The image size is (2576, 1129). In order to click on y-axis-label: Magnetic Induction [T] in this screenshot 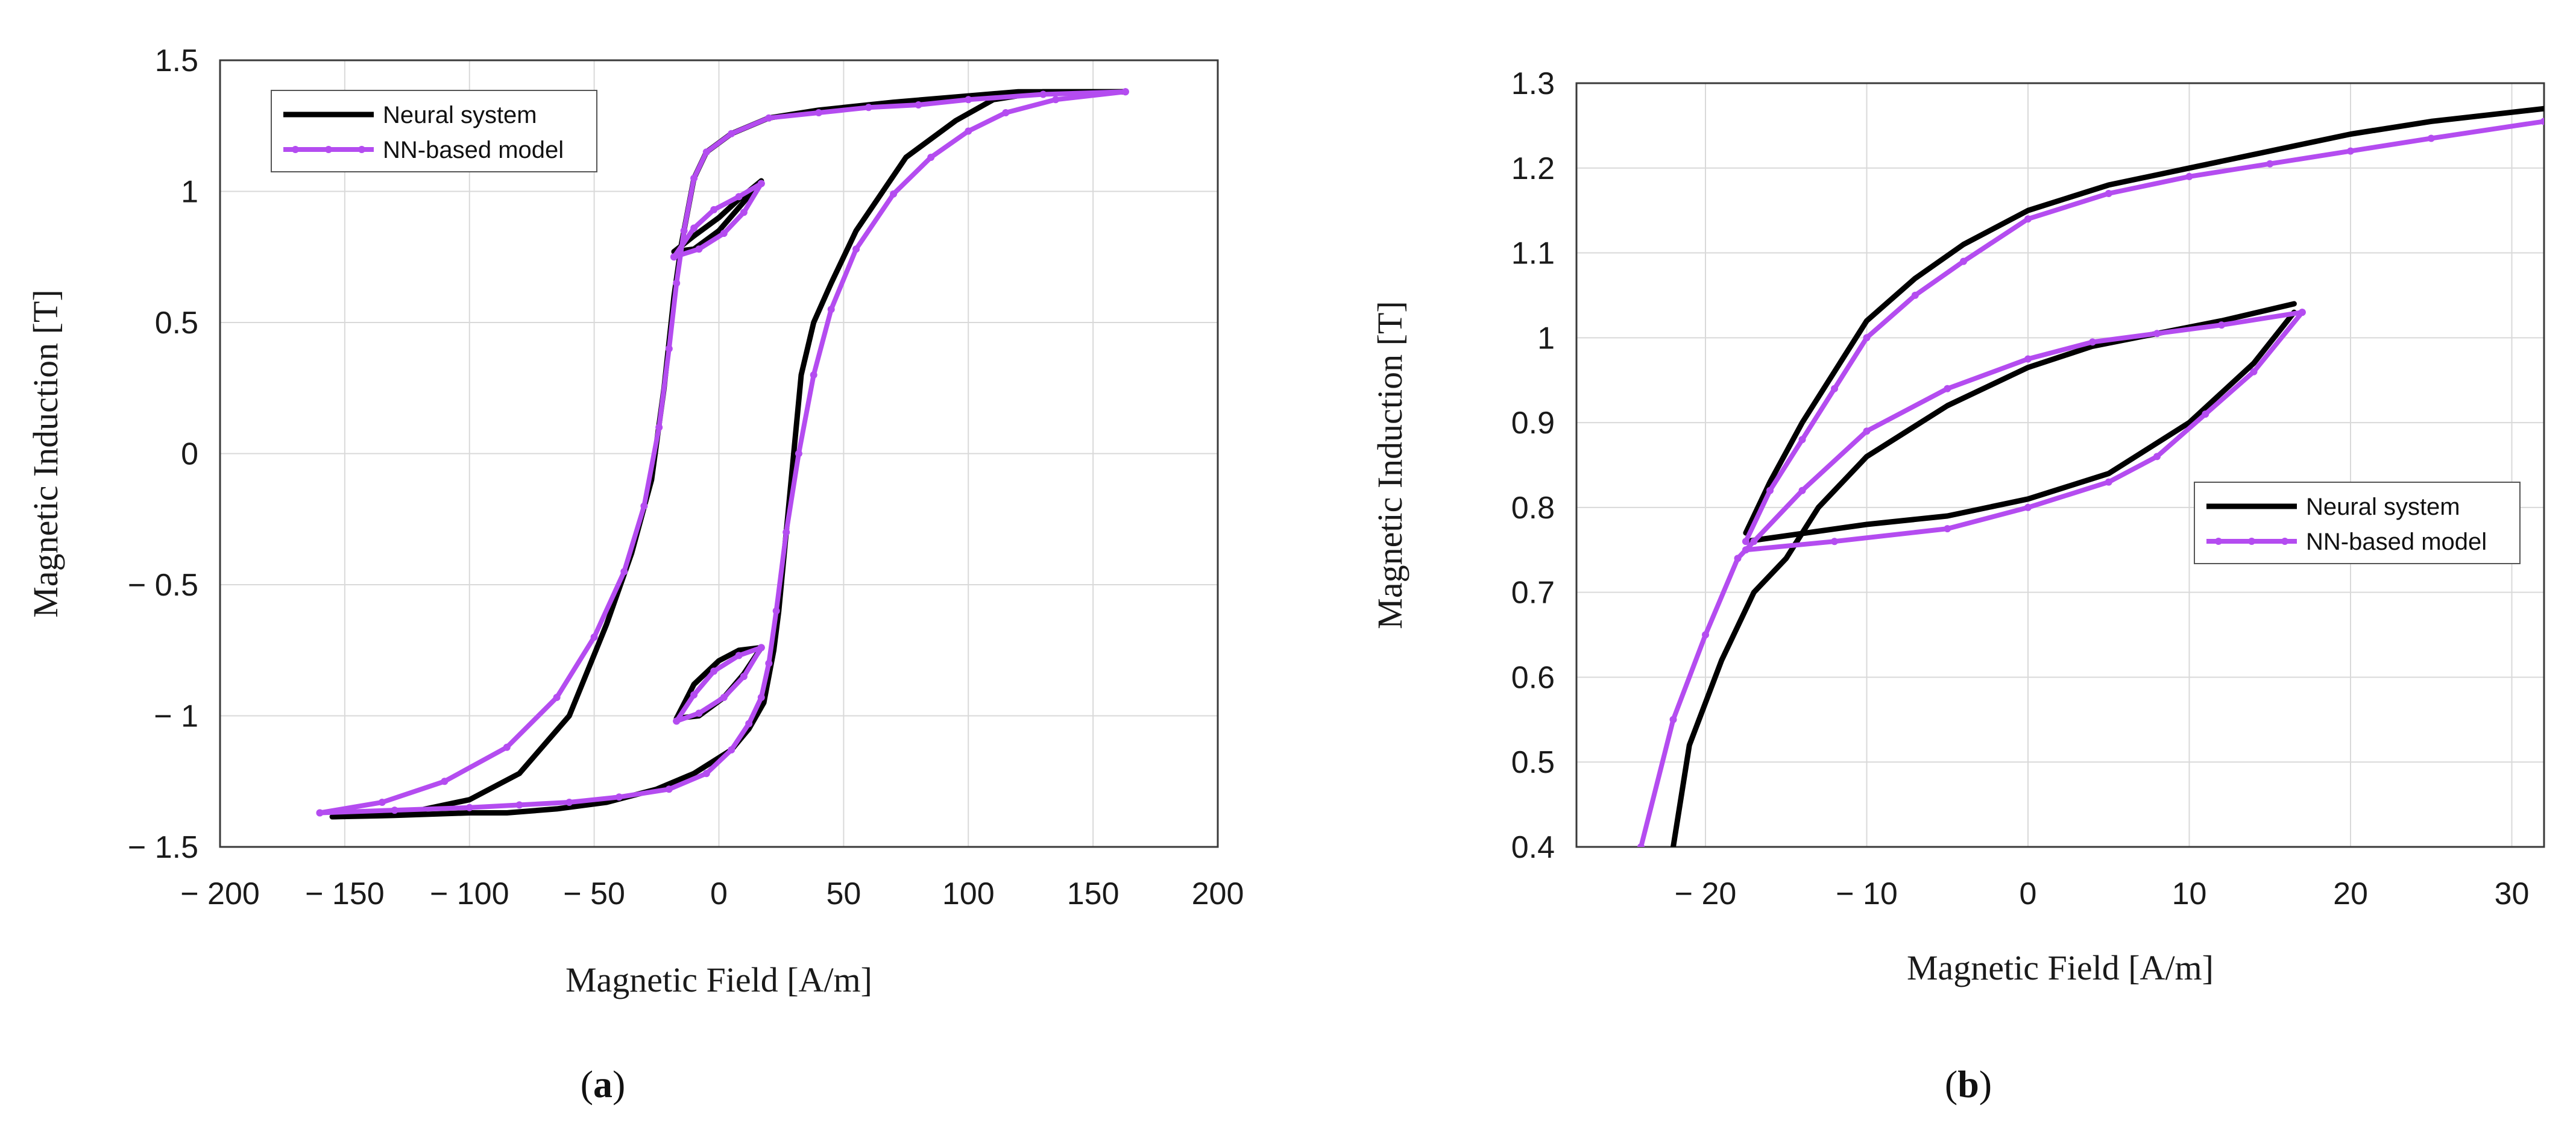, I will do `click(45, 453)`.